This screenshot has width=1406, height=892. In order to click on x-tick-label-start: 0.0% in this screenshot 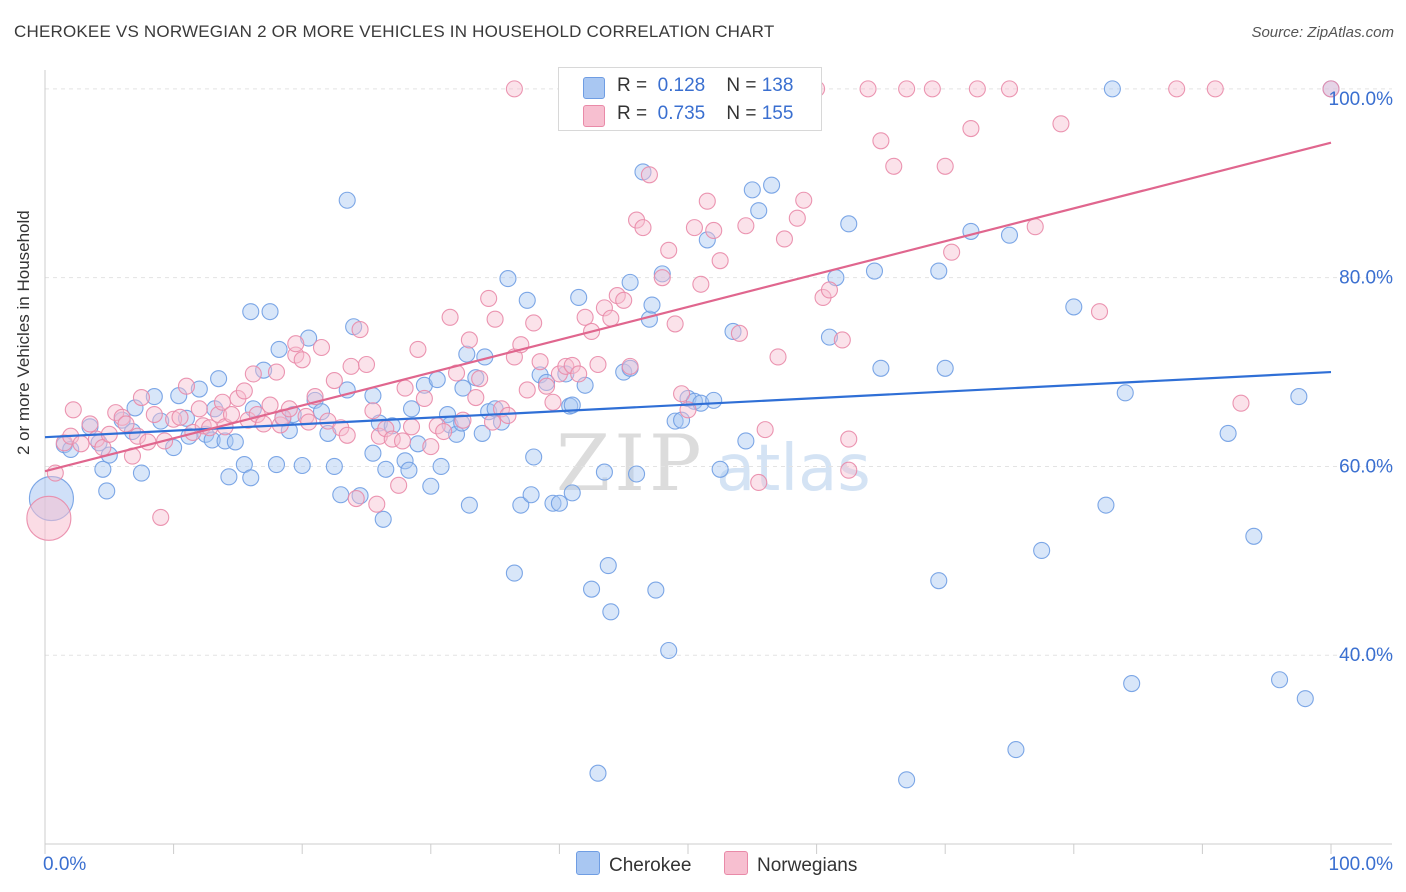, I will do `click(64, 864)`.